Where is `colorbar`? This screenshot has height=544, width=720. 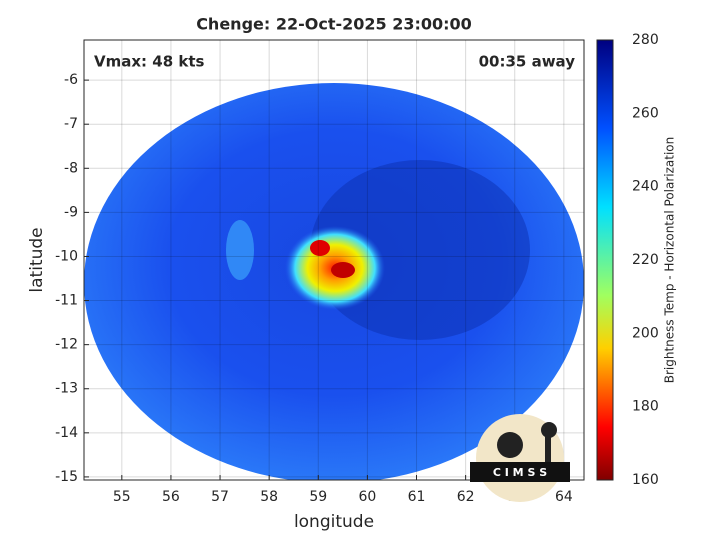
colorbar is located at coordinates (605, 260).